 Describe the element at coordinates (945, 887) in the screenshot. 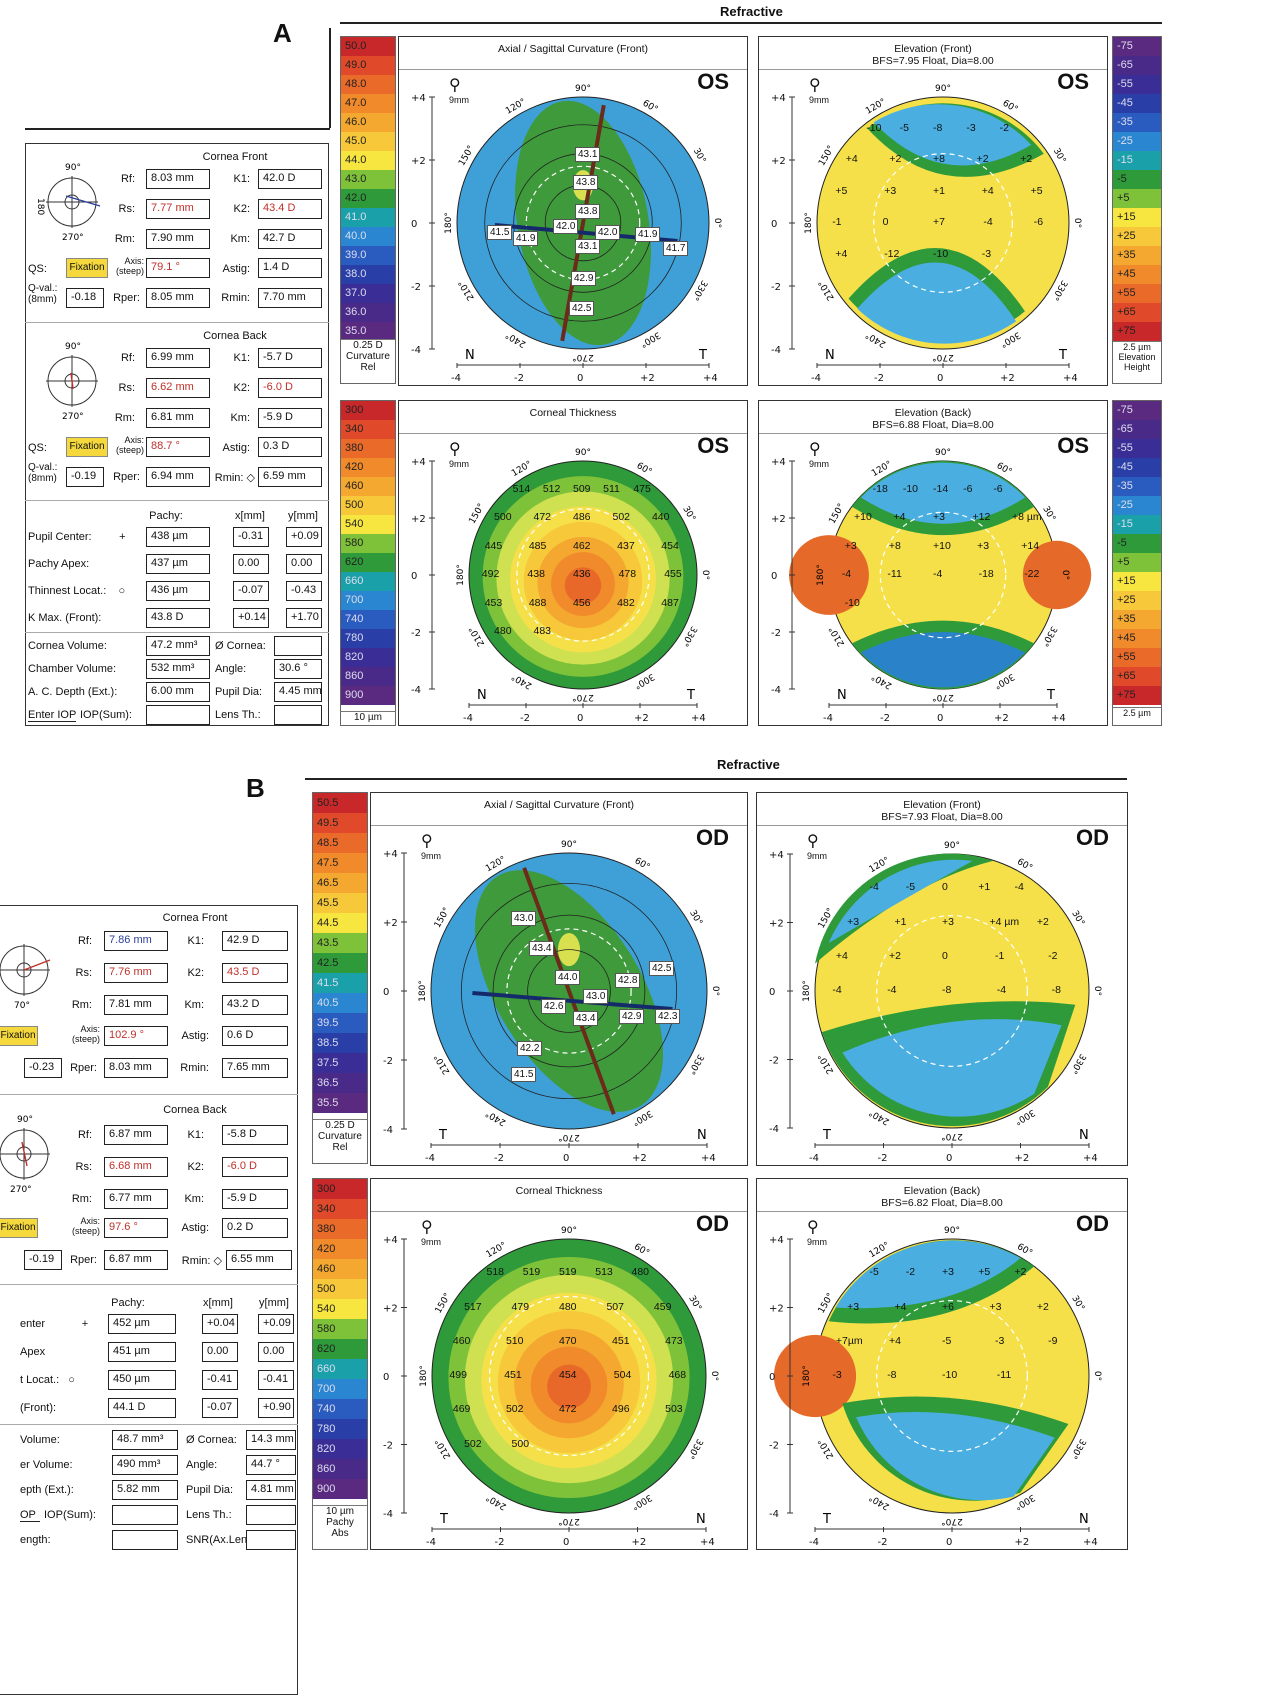

I see `map-value: 0` at that location.